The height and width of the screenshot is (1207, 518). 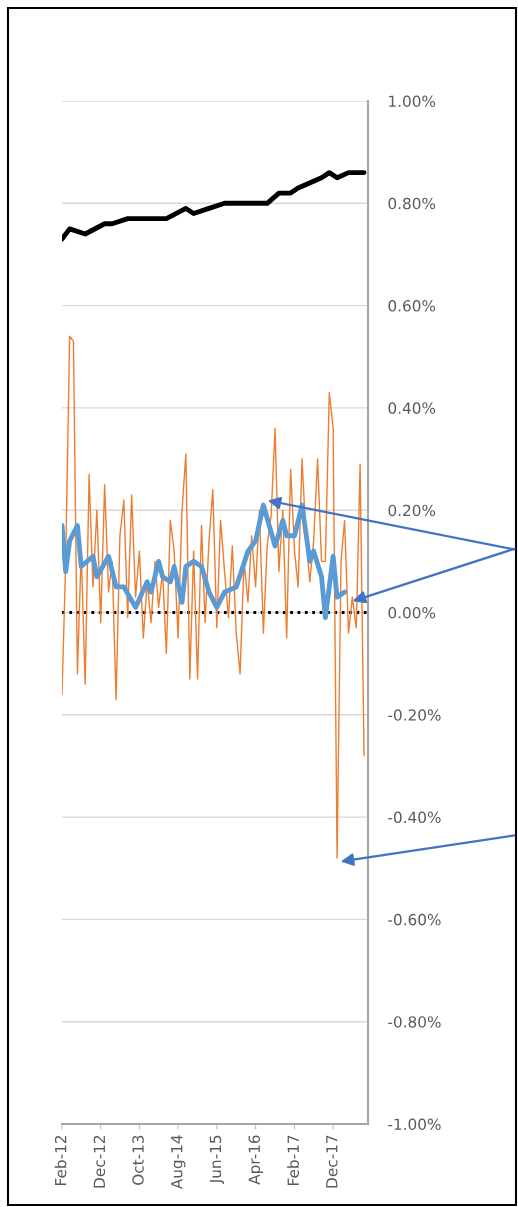 I want to click on y-tick-label: -0.20%, so click(x=414, y=715).